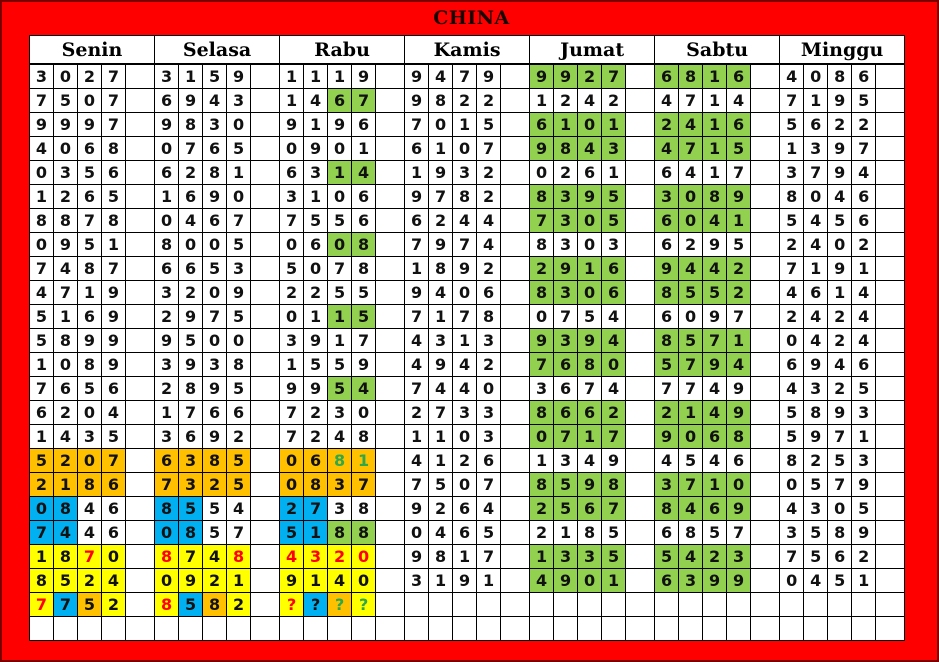 The image size is (939, 662). Describe the element at coordinates (739, 196) in the screenshot. I see `digit-cell-sabtu: 9` at that location.